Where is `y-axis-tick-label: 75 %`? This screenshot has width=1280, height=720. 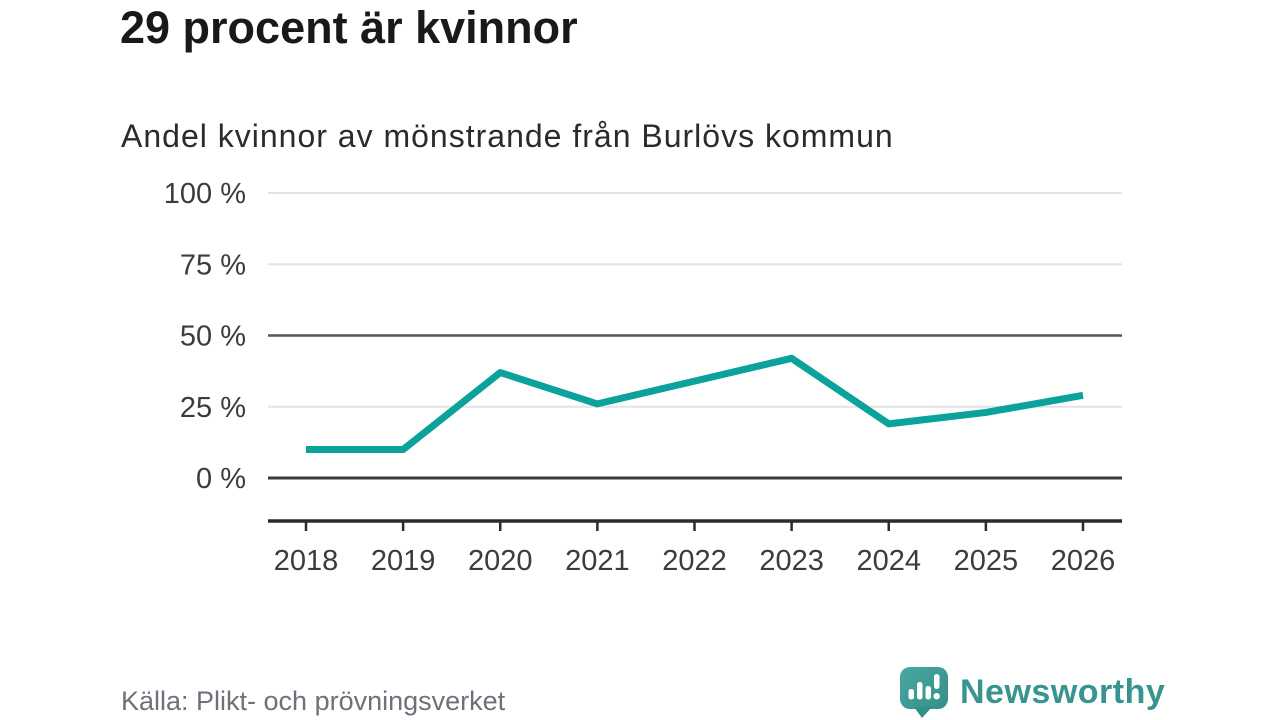
y-axis-tick-label: 75 % is located at coordinates (213, 265).